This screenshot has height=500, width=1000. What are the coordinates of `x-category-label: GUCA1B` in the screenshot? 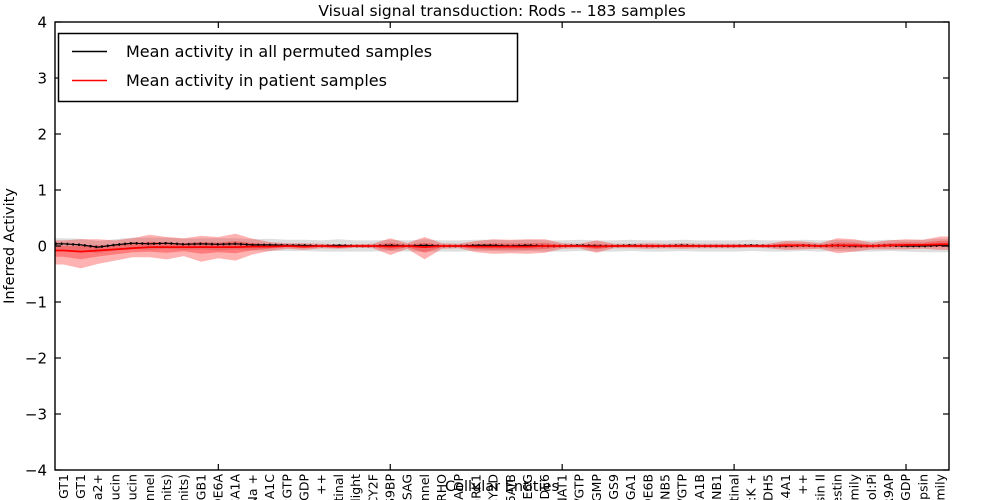 It's located at (699, 487).